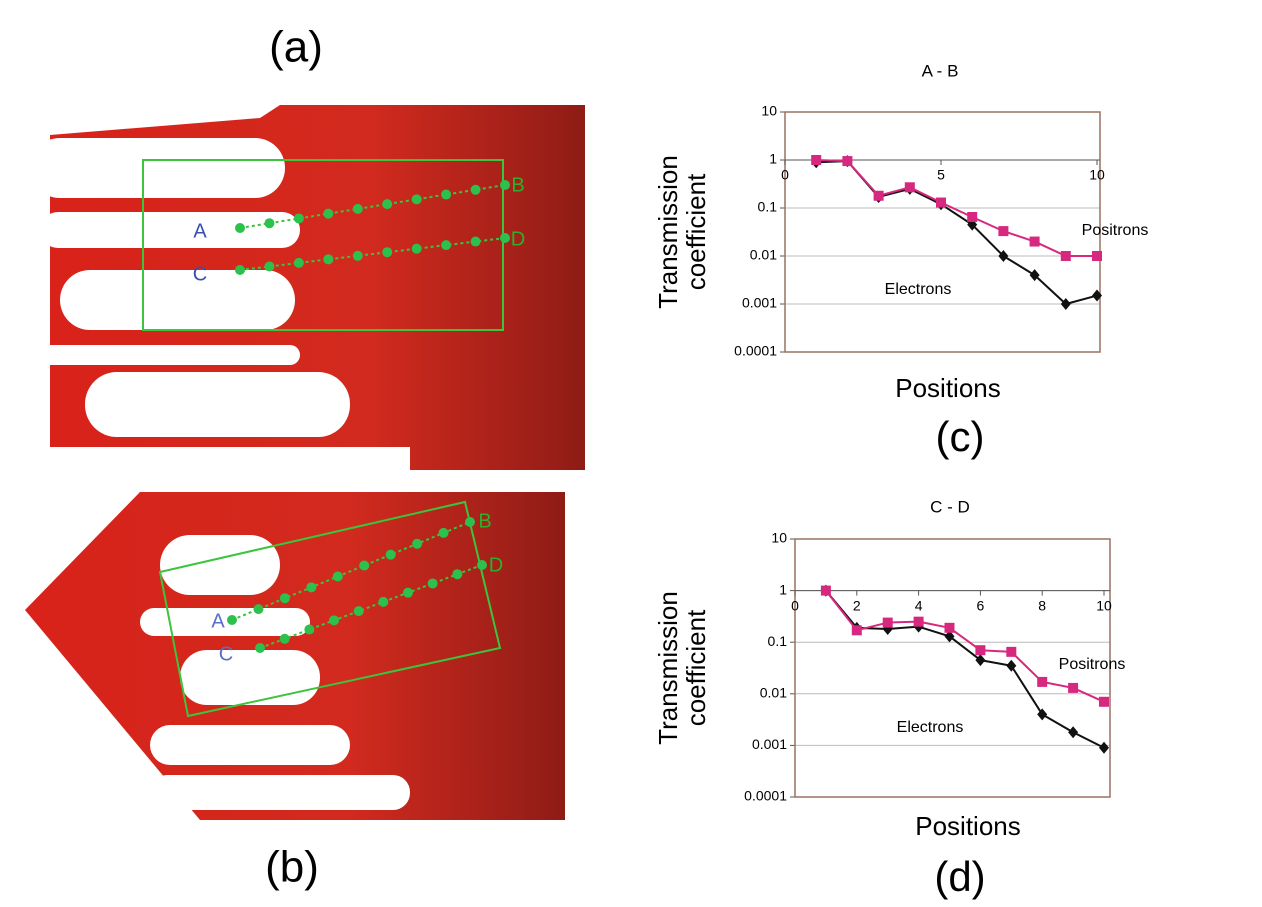 This screenshot has width=1262, height=907. What do you see at coordinates (940, 70) in the screenshot?
I see `chart-title: A - B` at bounding box center [940, 70].